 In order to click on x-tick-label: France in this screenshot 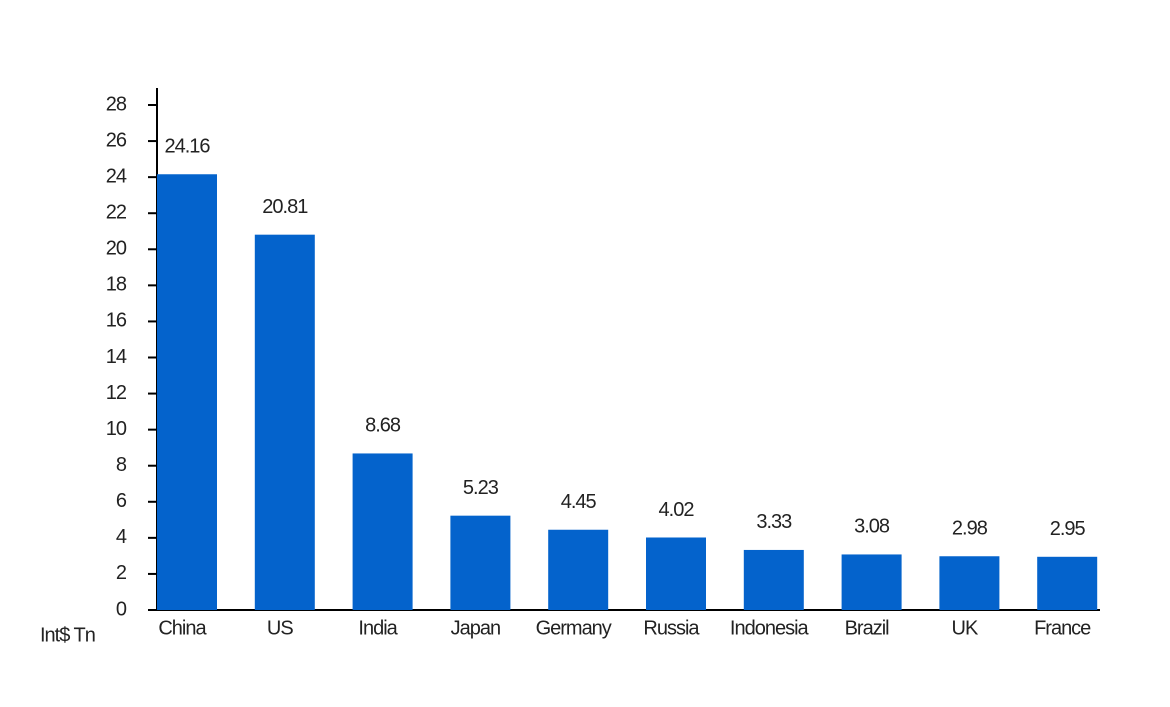, I will do `click(1062, 628)`.